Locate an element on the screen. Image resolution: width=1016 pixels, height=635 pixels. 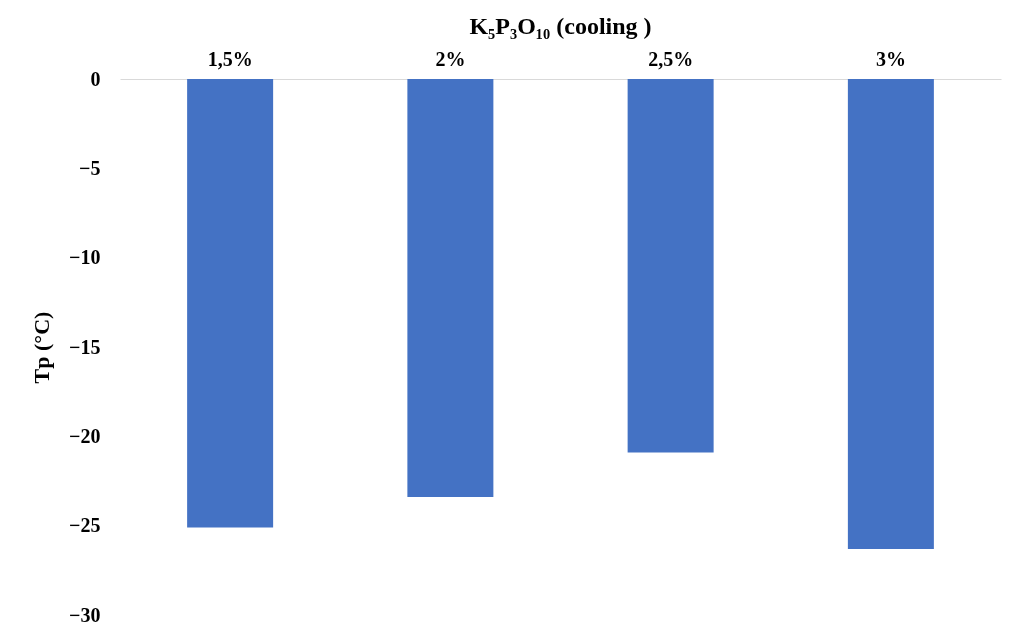
x-tick-label: 2% is located at coordinates (450, 58).